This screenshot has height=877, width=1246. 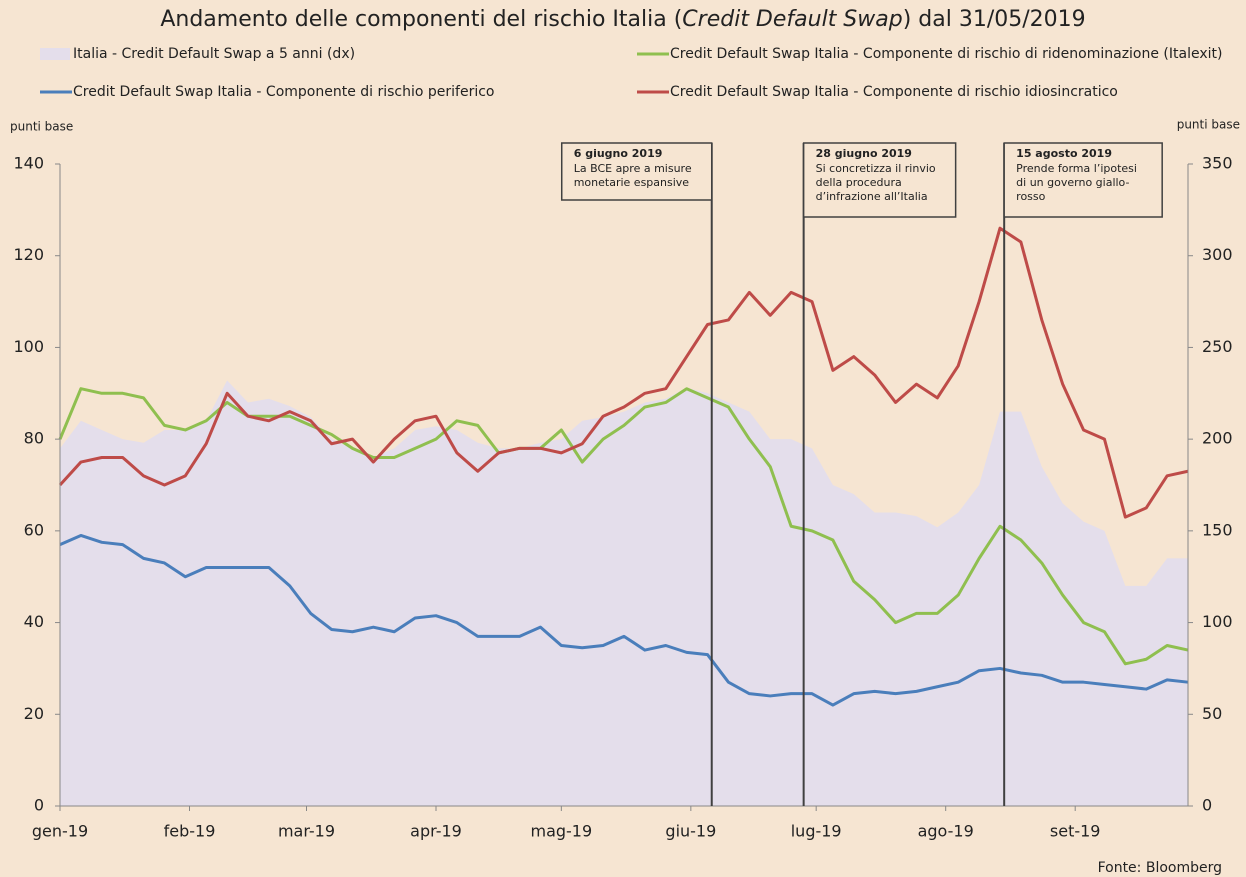 What do you see at coordinates (872, 196) in the screenshot?
I see `annotation-text: d’infrazione all’Italia` at bounding box center [872, 196].